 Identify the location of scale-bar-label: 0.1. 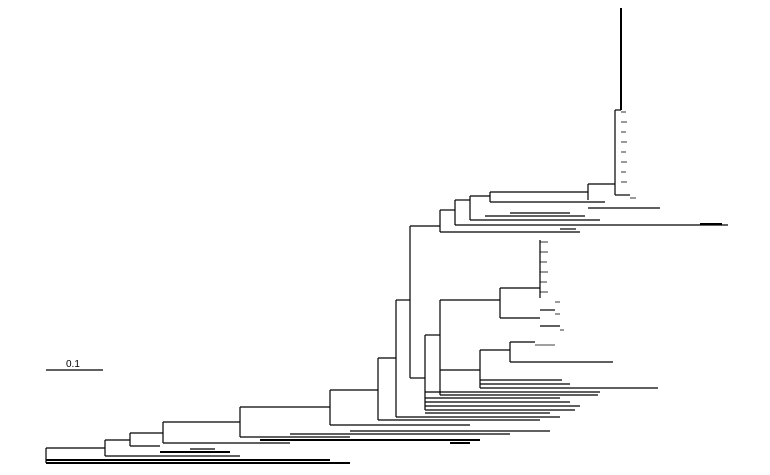
(73, 364).